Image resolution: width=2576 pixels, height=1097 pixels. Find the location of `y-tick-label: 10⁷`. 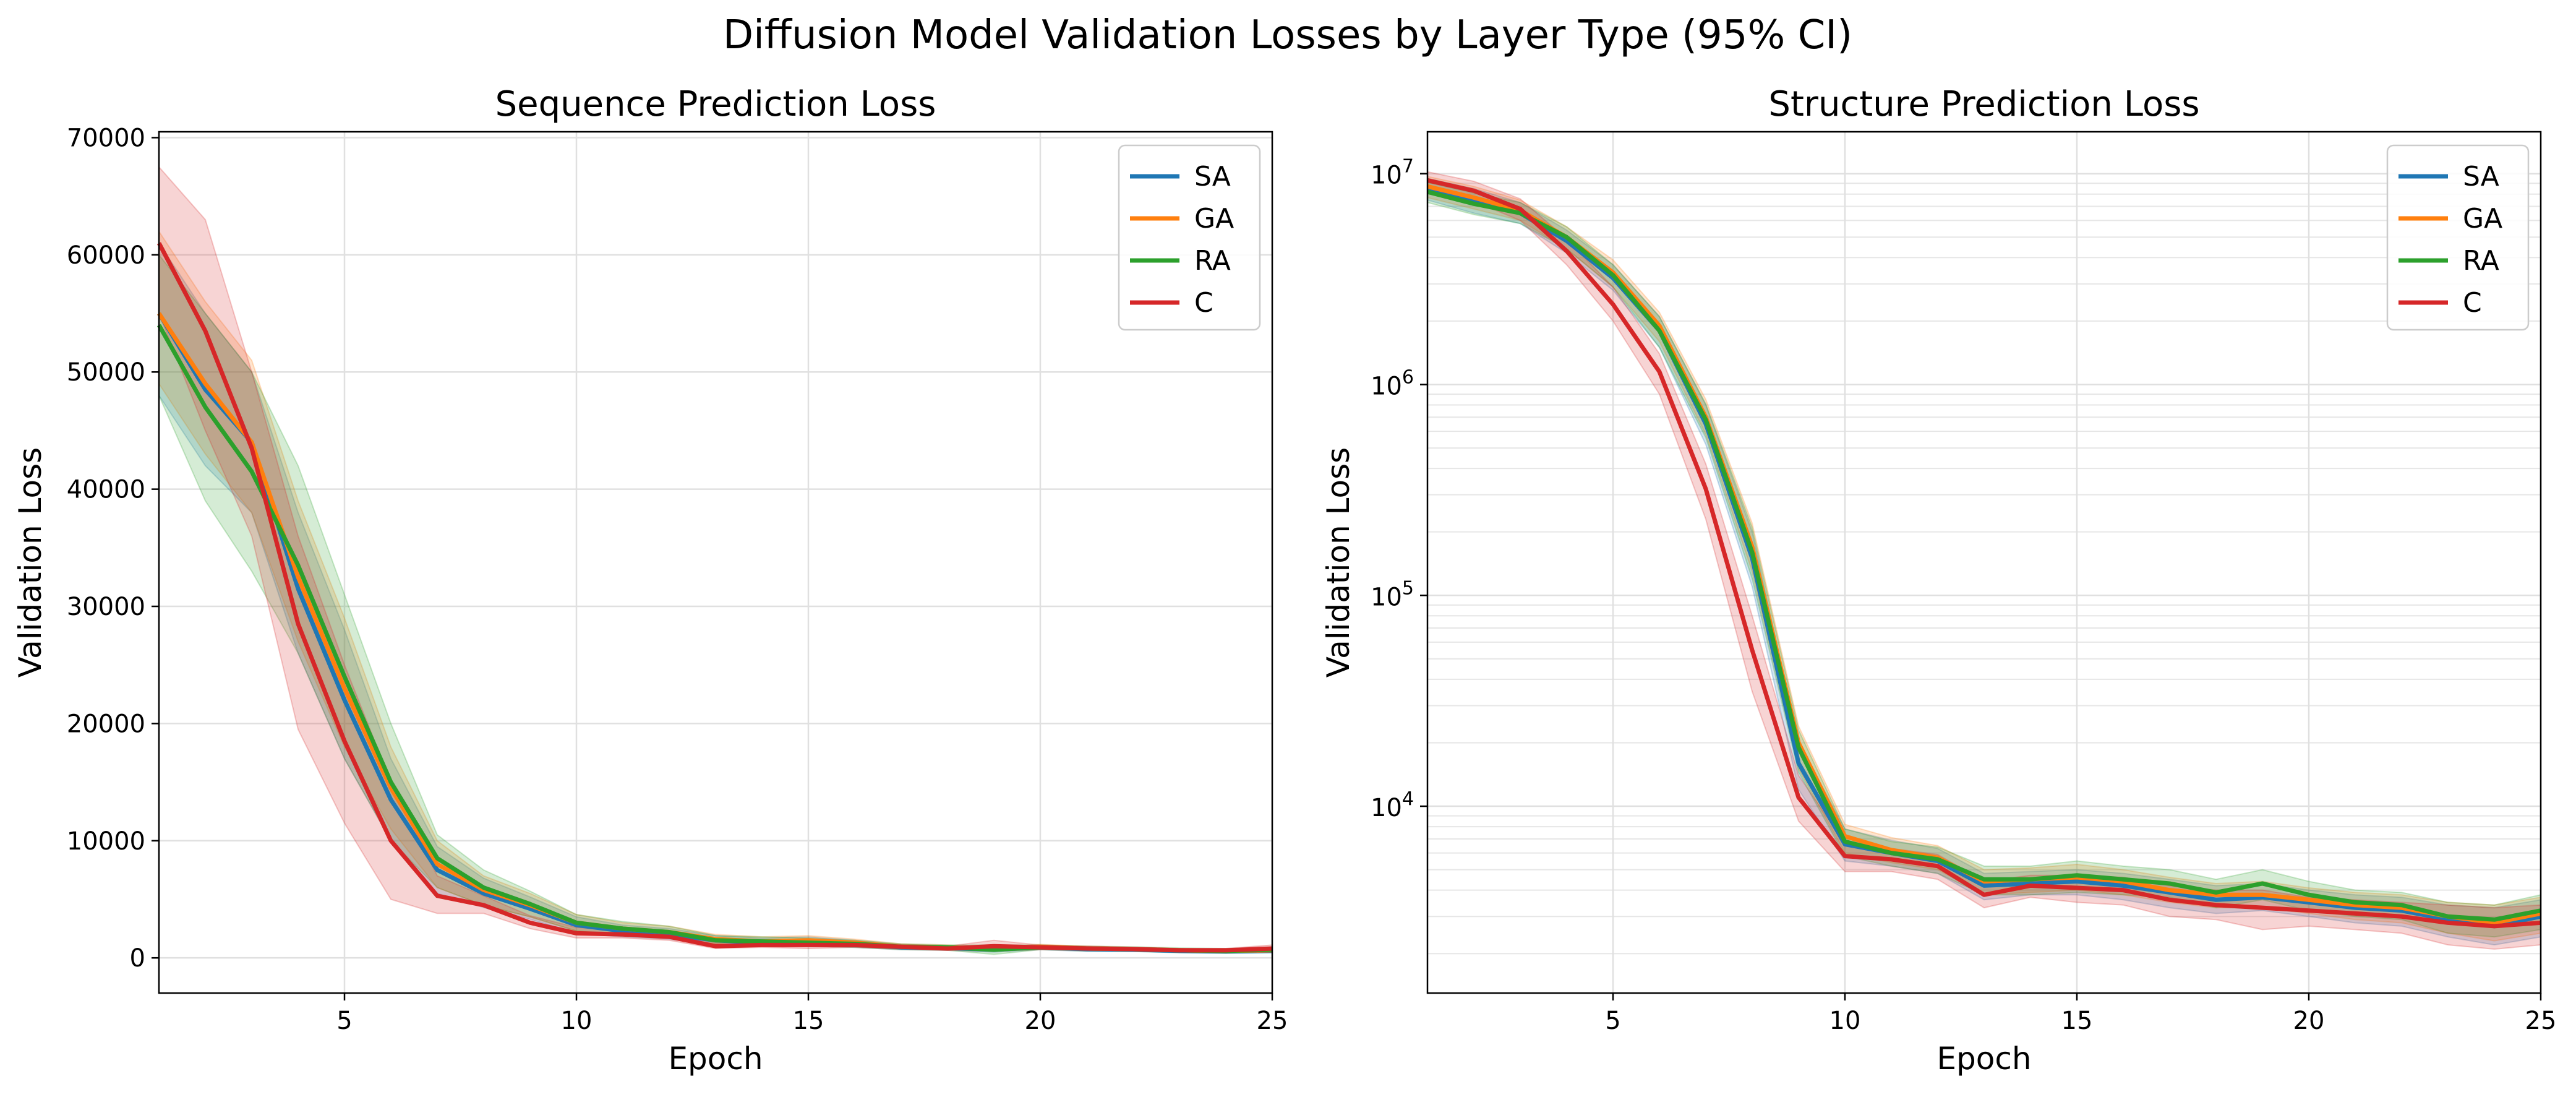

y-tick-label: 10⁷ is located at coordinates (1392, 173).